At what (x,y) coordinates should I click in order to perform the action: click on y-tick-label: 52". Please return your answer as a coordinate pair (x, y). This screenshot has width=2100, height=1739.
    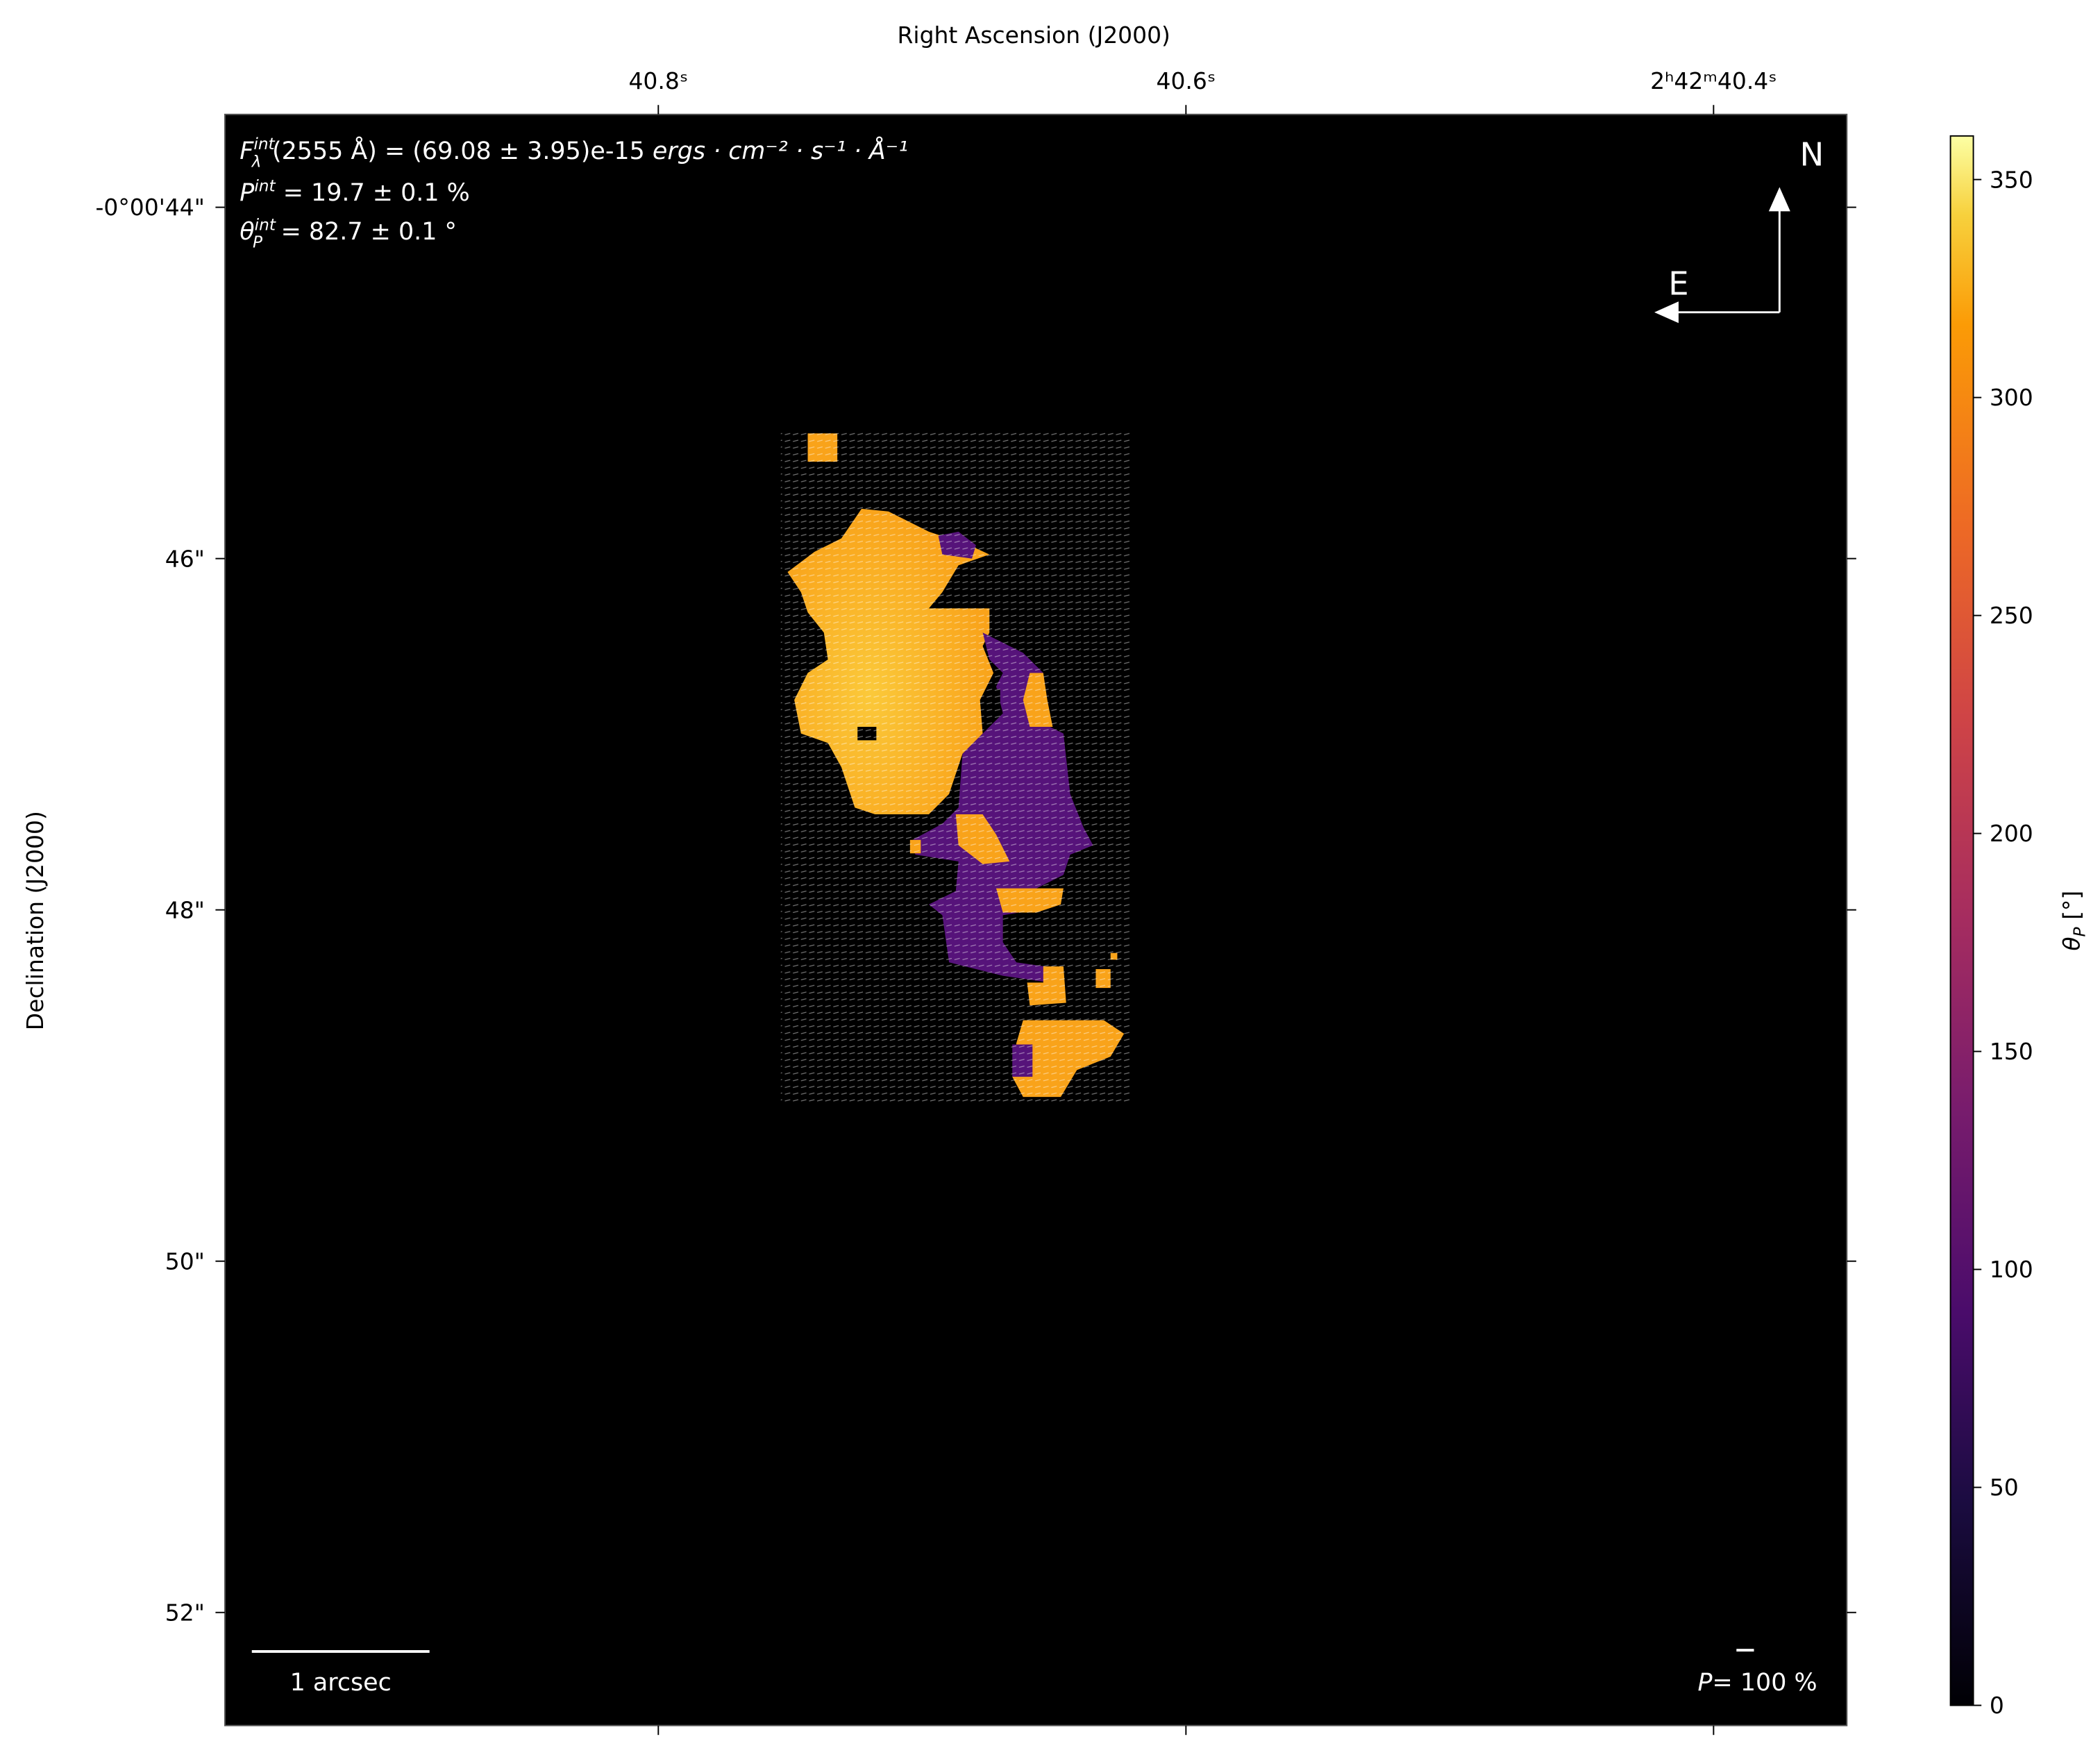
    Looking at the image, I should click on (185, 1612).